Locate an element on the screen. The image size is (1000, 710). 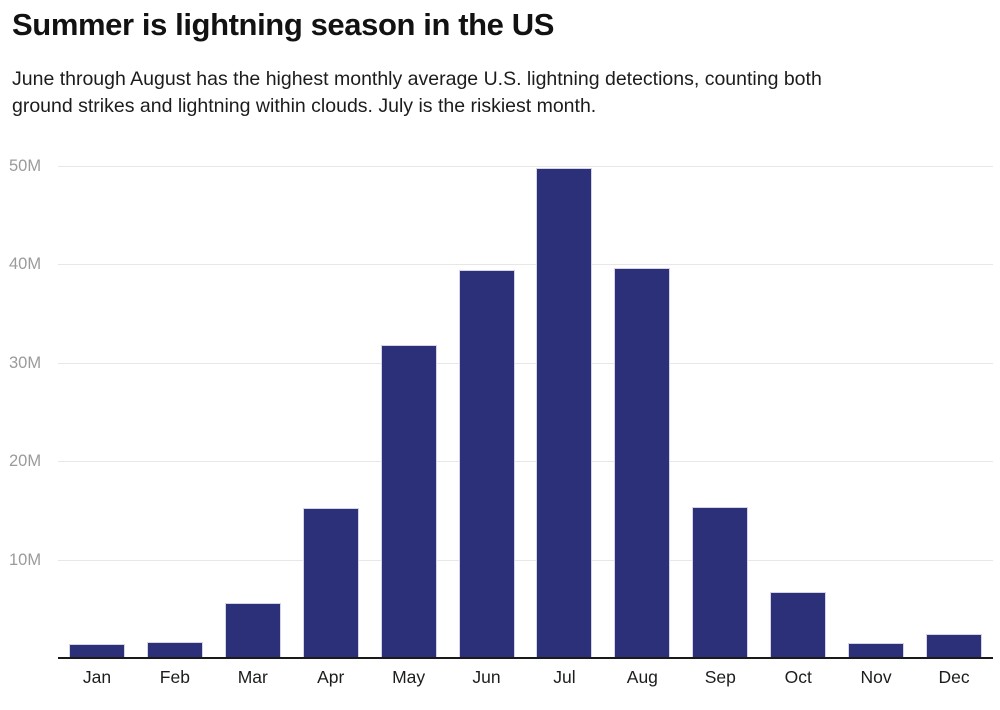
x-axis-label-may: May is located at coordinates (409, 677).